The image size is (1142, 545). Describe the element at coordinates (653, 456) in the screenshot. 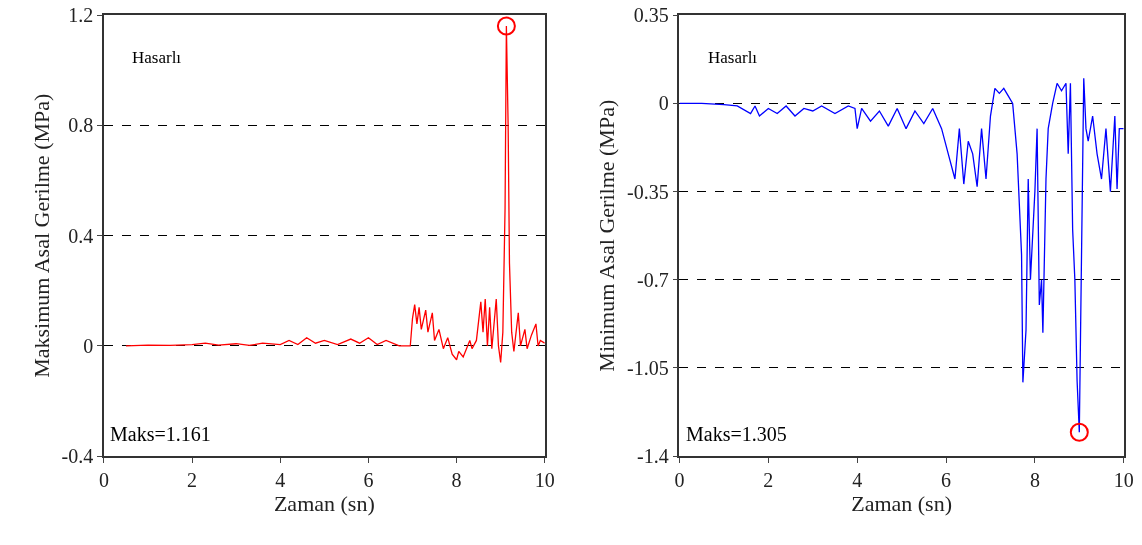

I see `y-tick-label: -1.4` at that location.